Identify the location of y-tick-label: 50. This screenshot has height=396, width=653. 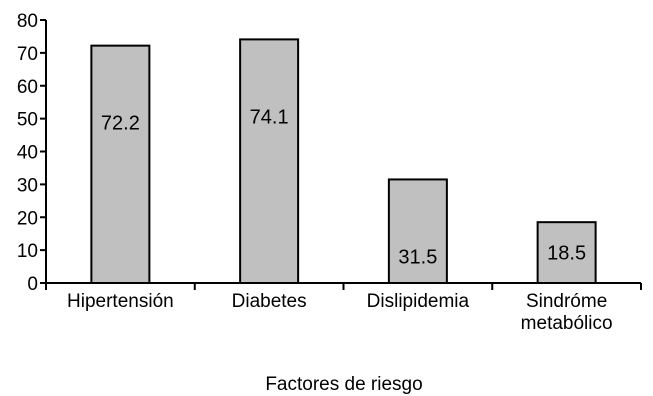
(27, 120).